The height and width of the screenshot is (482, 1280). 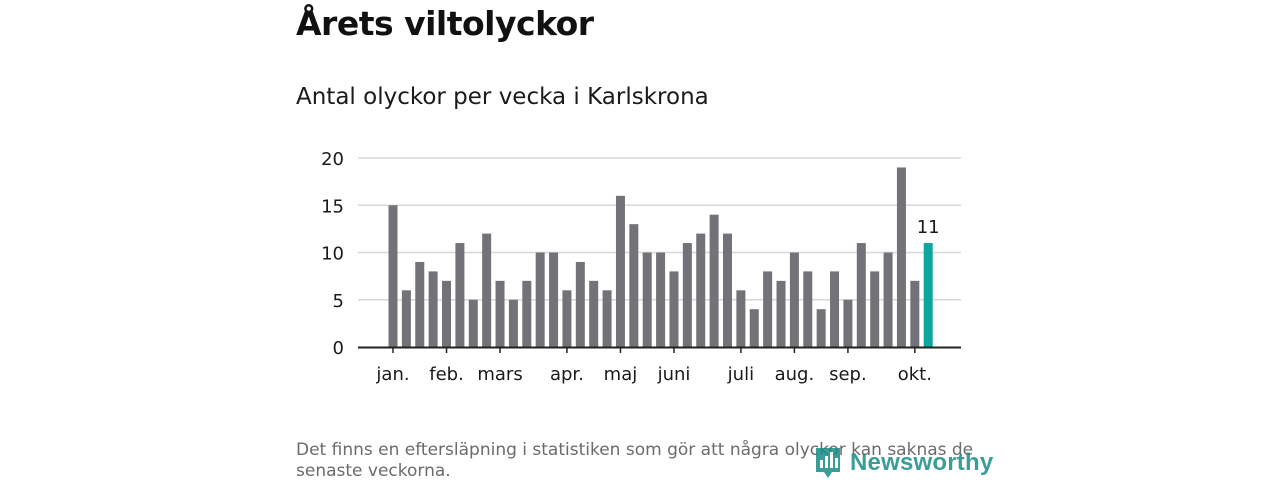 What do you see at coordinates (795, 374) in the screenshot?
I see `x-tick-label-aug: aug.` at bounding box center [795, 374].